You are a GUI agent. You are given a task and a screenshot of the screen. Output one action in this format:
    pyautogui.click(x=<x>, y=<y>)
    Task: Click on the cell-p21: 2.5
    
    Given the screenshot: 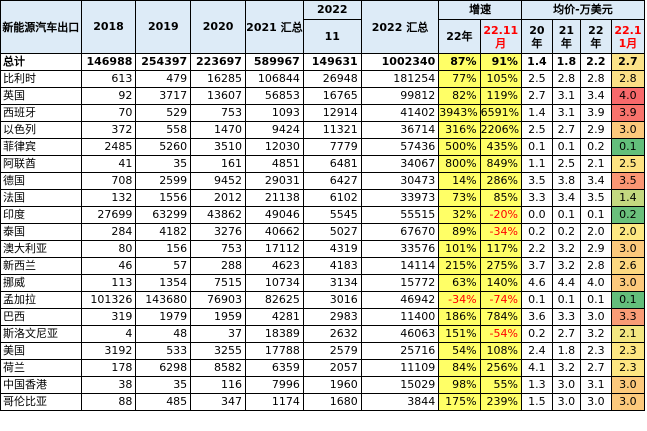 What is the action you would take?
    pyautogui.click(x=566, y=164)
    